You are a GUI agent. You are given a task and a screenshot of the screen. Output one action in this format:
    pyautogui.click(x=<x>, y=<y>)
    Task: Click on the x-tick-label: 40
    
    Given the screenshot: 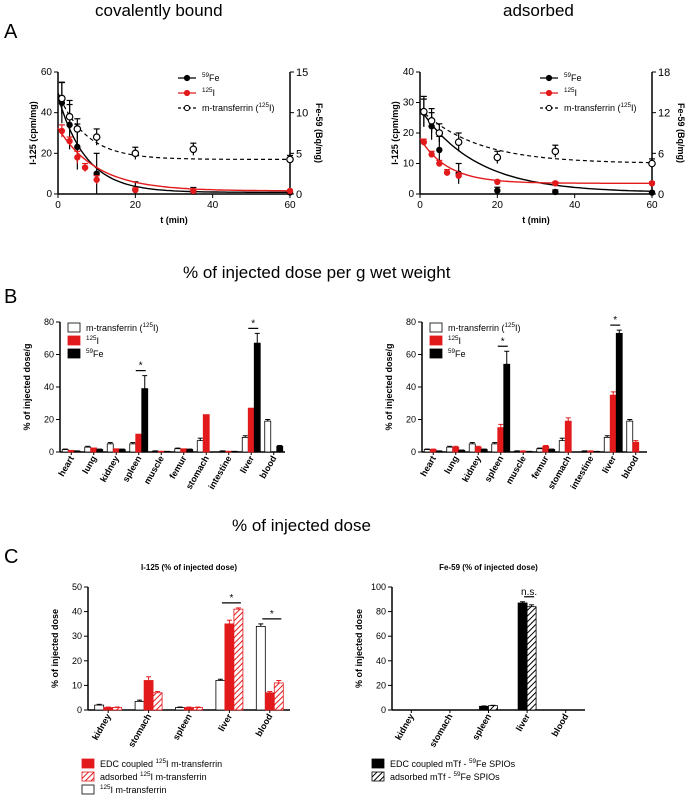 What is the action you would take?
    pyautogui.click(x=575, y=205)
    